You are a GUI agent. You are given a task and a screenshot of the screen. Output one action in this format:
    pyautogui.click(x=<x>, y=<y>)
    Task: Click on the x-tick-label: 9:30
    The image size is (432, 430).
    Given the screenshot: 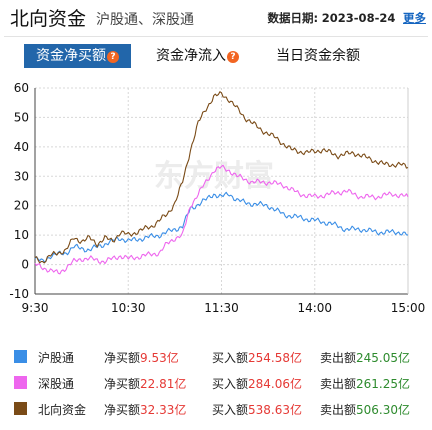 What is the action you would take?
    pyautogui.click(x=35, y=308)
    